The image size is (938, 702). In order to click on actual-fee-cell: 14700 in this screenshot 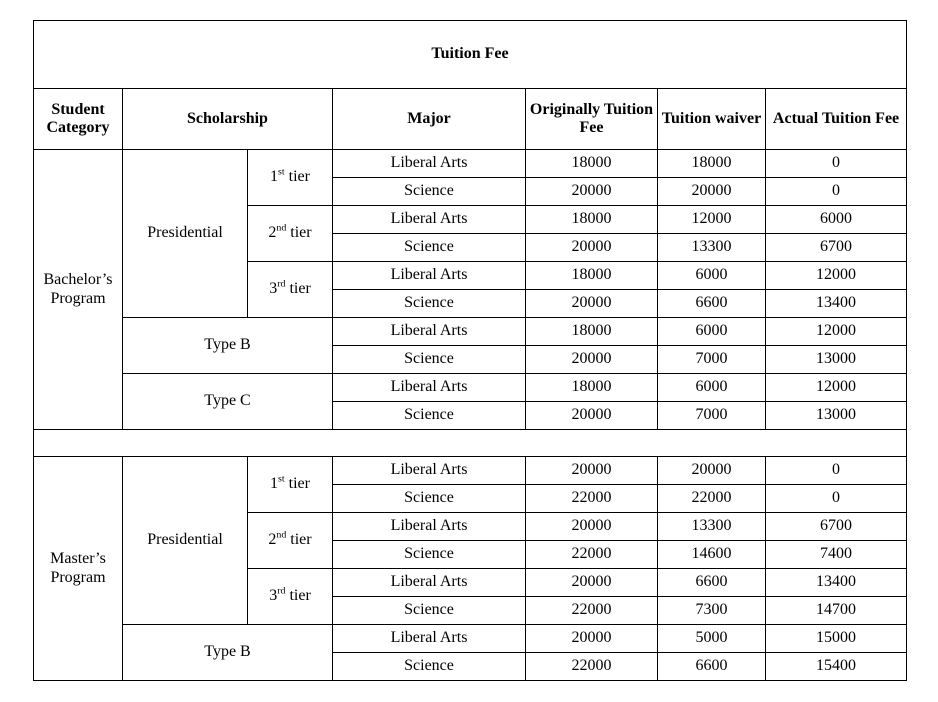, I will do `click(836, 610)`.